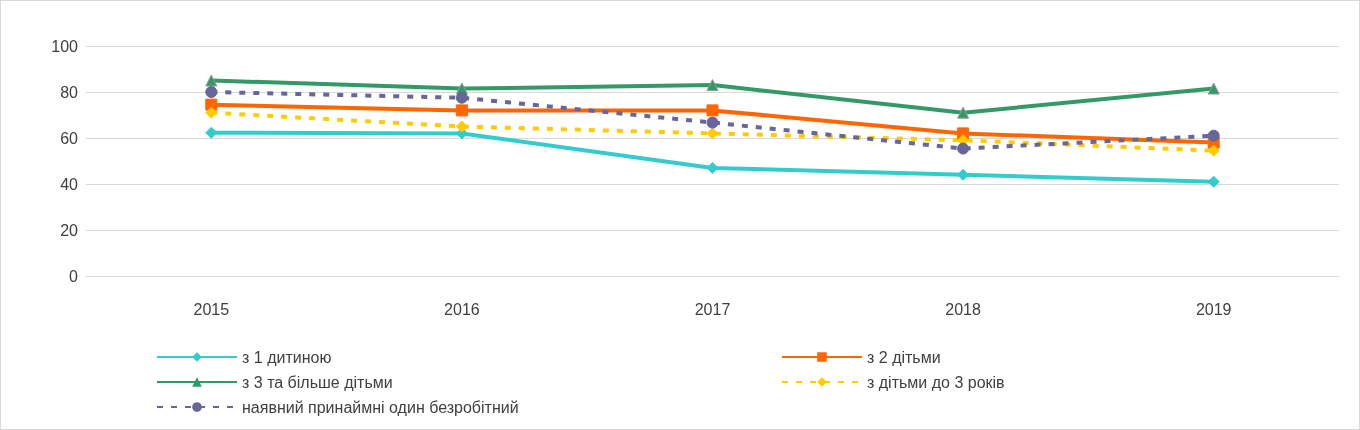  Describe the element at coordinates (287, 357) in the screenshot. I see `legend-label: з 1 дитиною` at that location.